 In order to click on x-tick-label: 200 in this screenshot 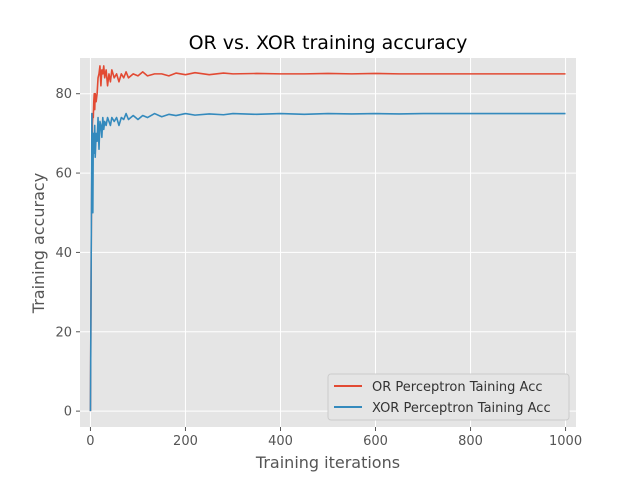, I will do `click(185, 441)`.